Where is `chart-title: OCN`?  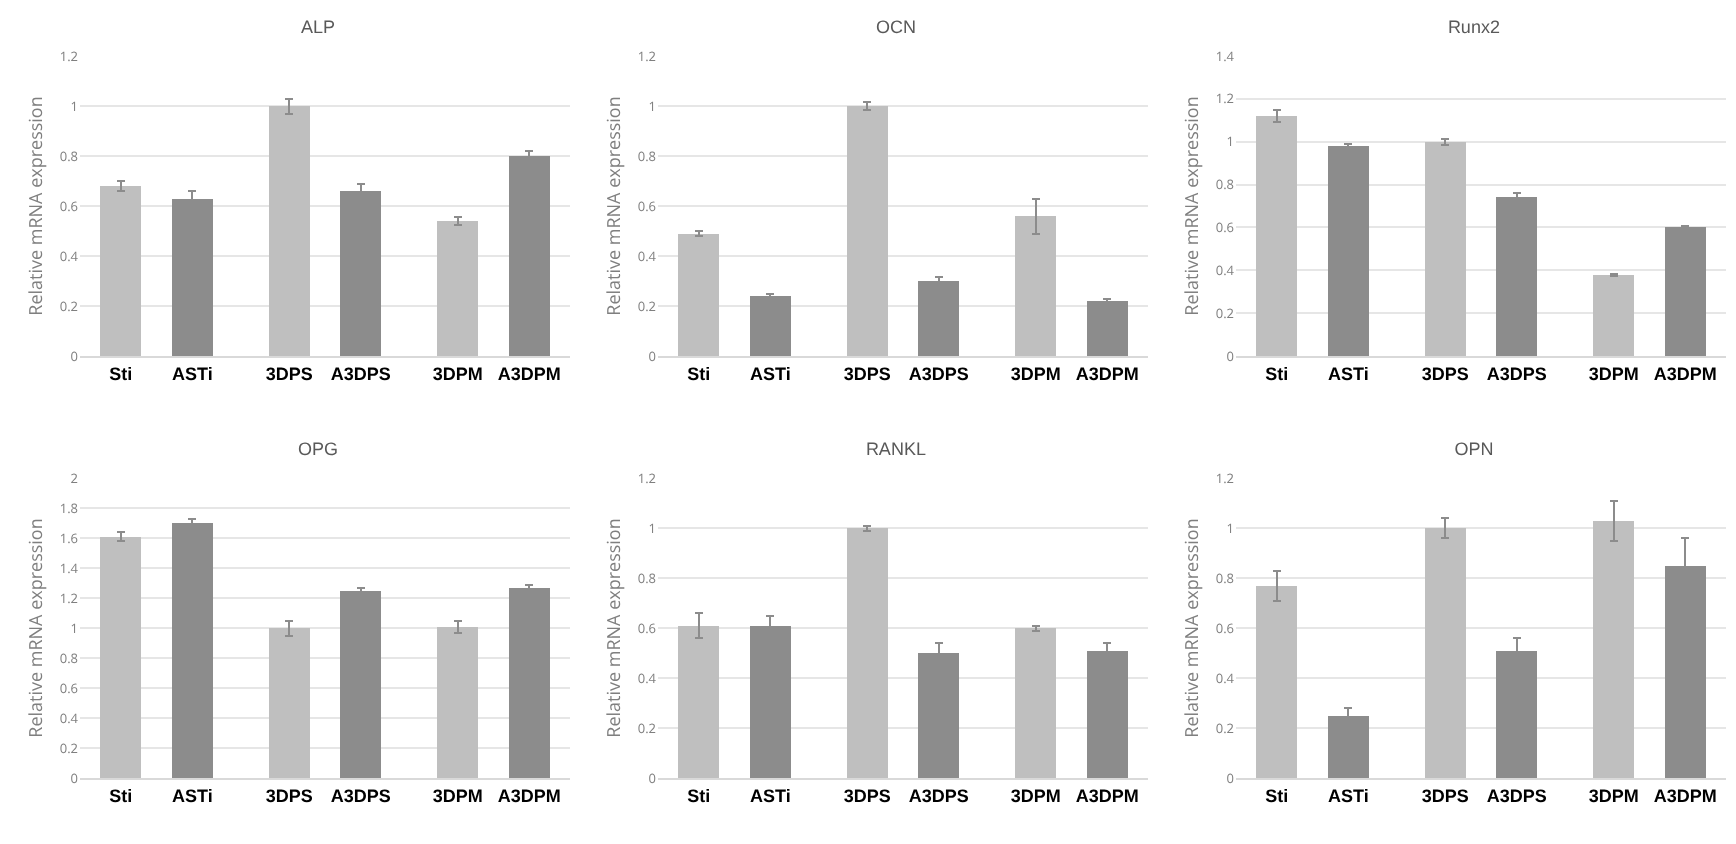 chart-title: OCN is located at coordinates (895, 27).